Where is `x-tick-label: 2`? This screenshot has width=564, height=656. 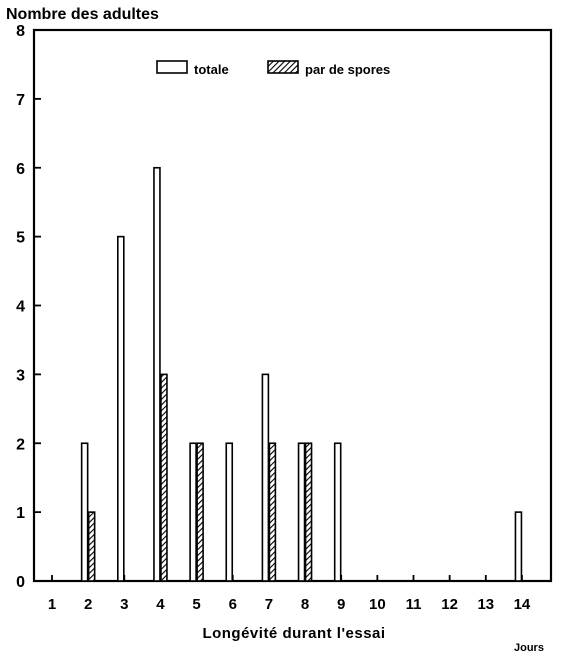
x-tick-label: 2 is located at coordinates (88, 604).